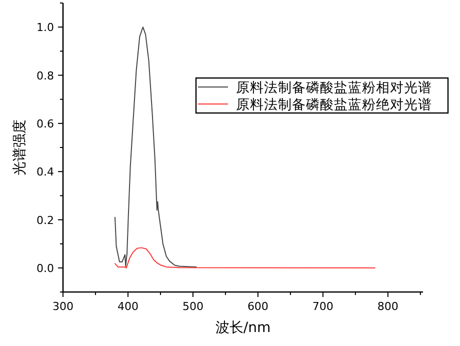 The height and width of the screenshot is (346, 460). I want to click on y-tick-label: 1.0, so click(45, 27).